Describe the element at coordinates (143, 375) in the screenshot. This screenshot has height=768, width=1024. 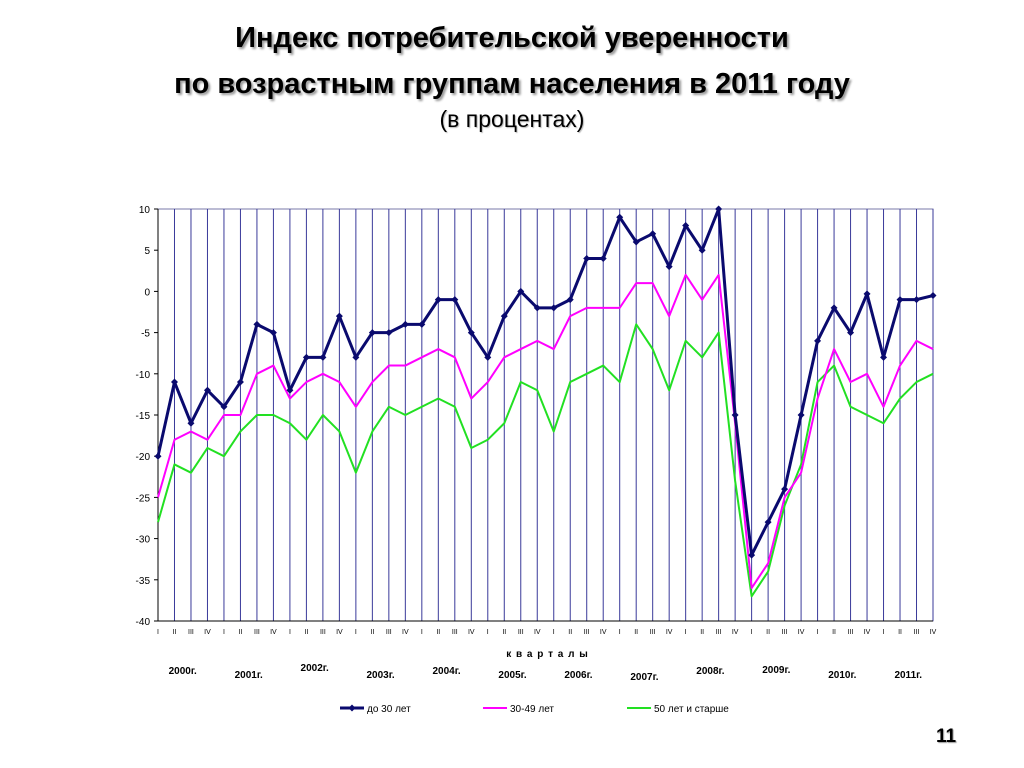
I see `y-tick-label: -10` at that location.